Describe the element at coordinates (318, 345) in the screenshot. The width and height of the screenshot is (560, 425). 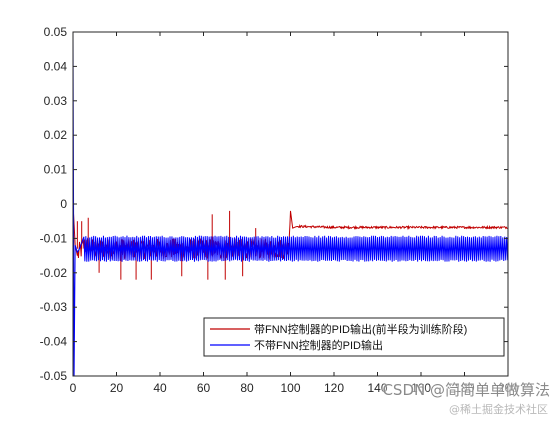
I see `legend-label-blue: 不带FNN控制器的PID输出` at that location.